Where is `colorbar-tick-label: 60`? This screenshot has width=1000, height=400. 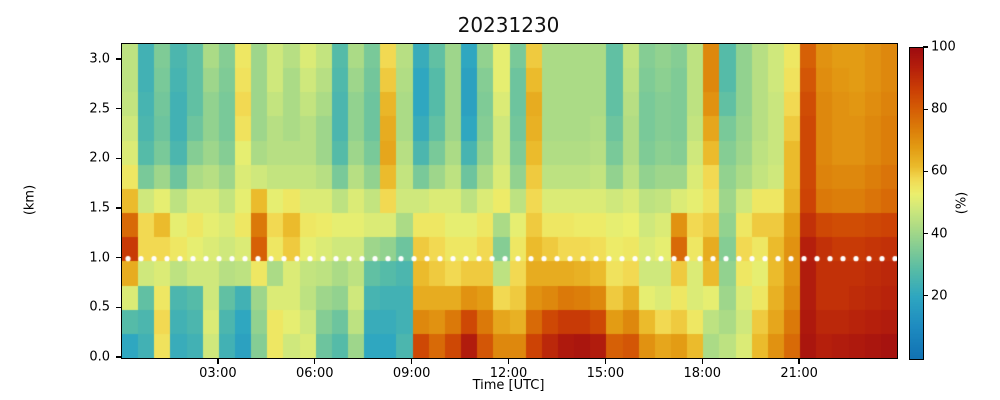 colorbar-tick-label: 60 is located at coordinates (939, 171).